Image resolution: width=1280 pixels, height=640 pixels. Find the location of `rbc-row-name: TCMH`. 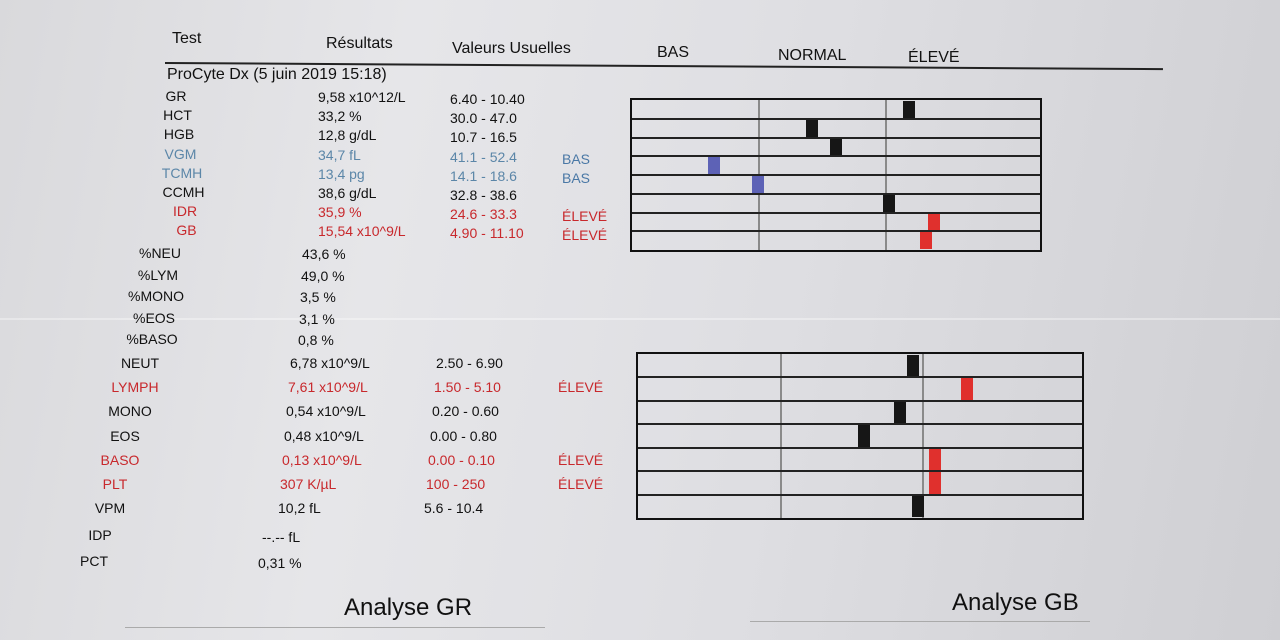

rbc-row-name: TCMH is located at coordinates (182, 172).